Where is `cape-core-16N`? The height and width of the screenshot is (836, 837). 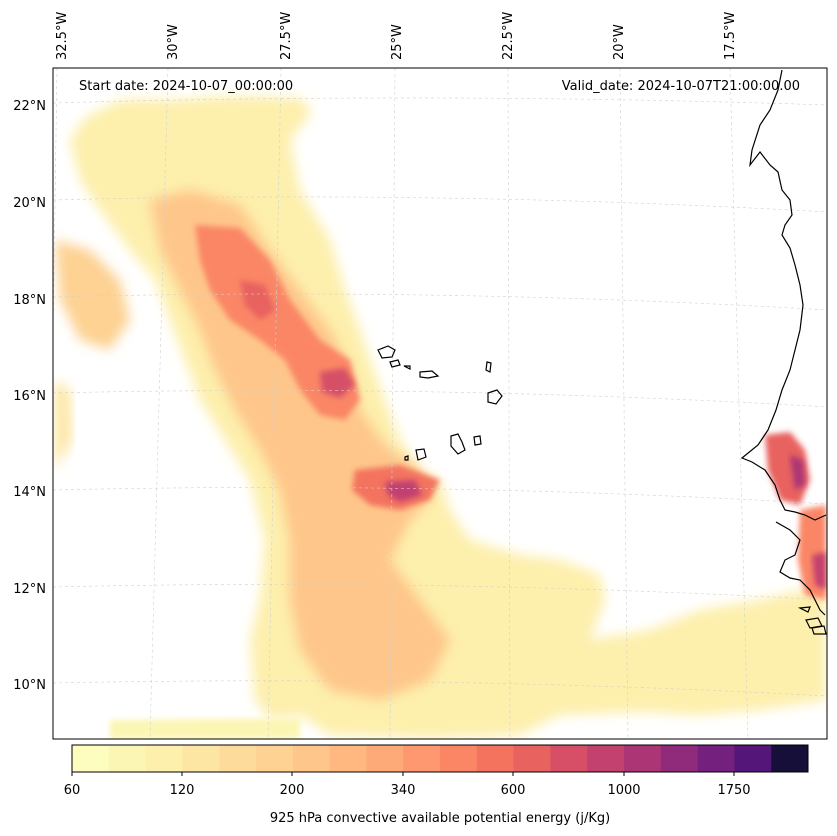 cape-core-16N is located at coordinates (337, 383).